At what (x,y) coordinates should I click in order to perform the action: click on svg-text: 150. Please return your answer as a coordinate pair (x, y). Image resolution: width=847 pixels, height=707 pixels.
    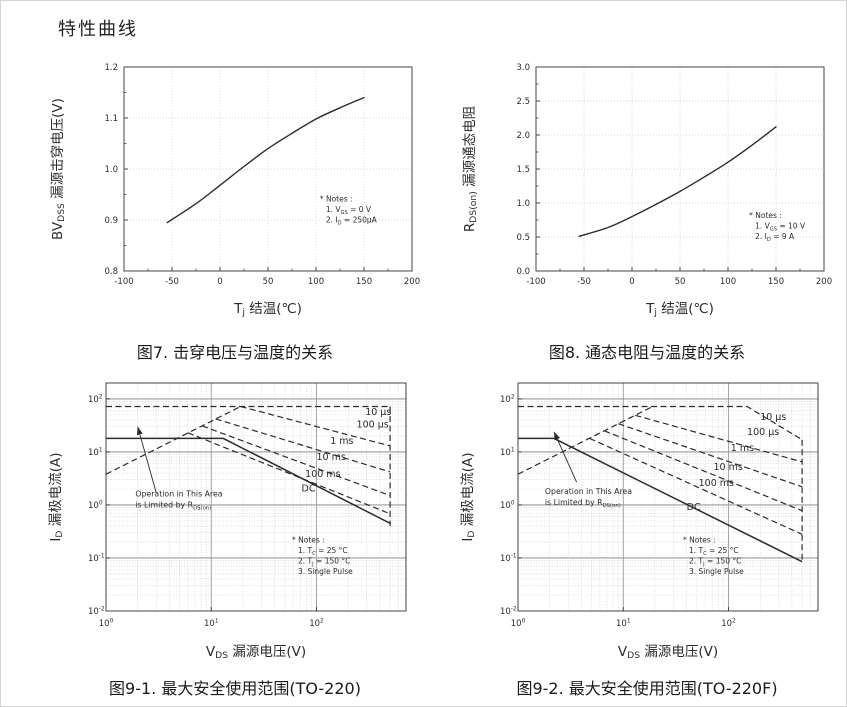
    Looking at the image, I should click on (776, 282).